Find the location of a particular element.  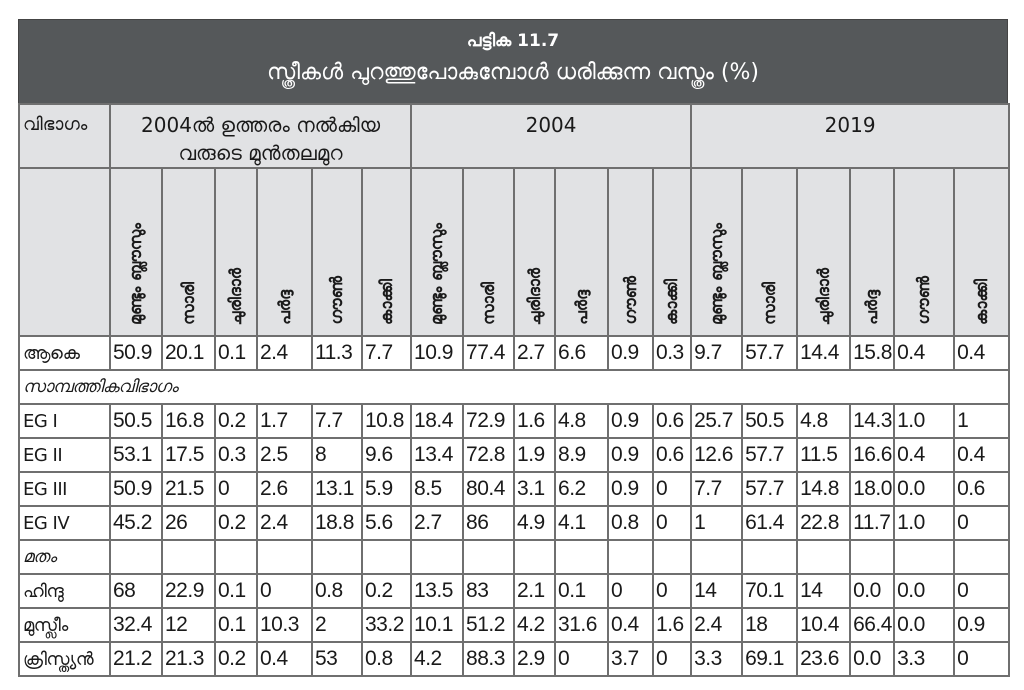

column-header-label: മുണ്ടും ബ്ലൗസും is located at coordinates (716, 273).